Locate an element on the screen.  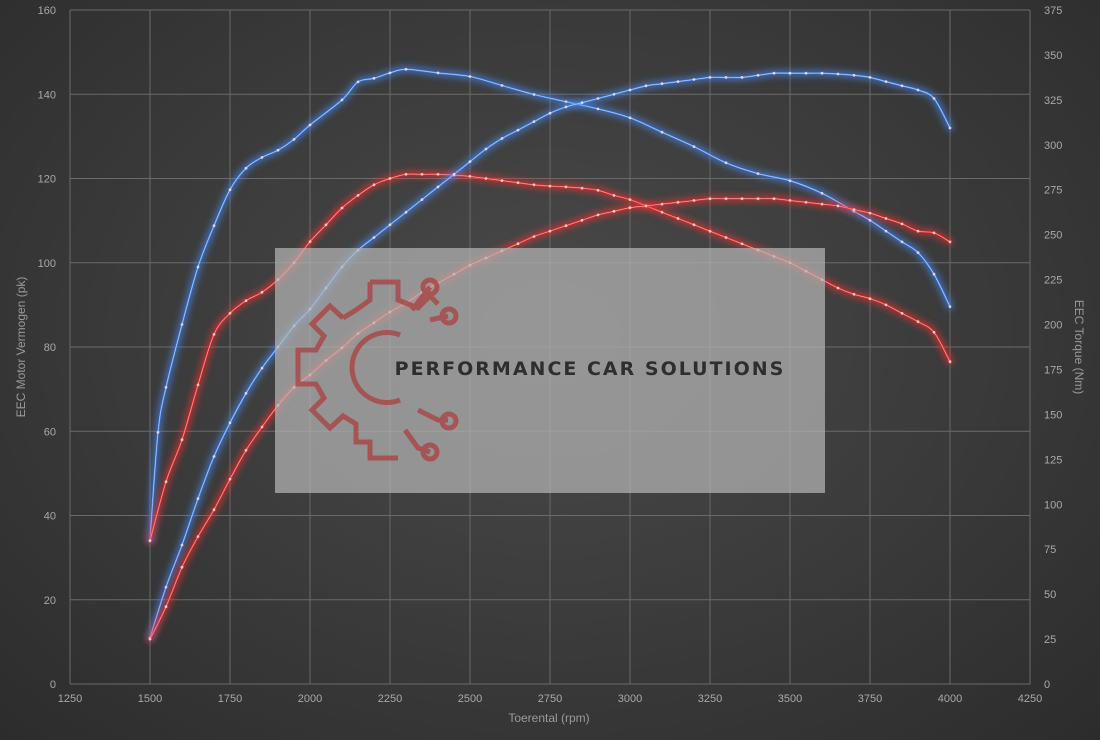
x-tick-label: 2750 is located at coordinates (550, 699).